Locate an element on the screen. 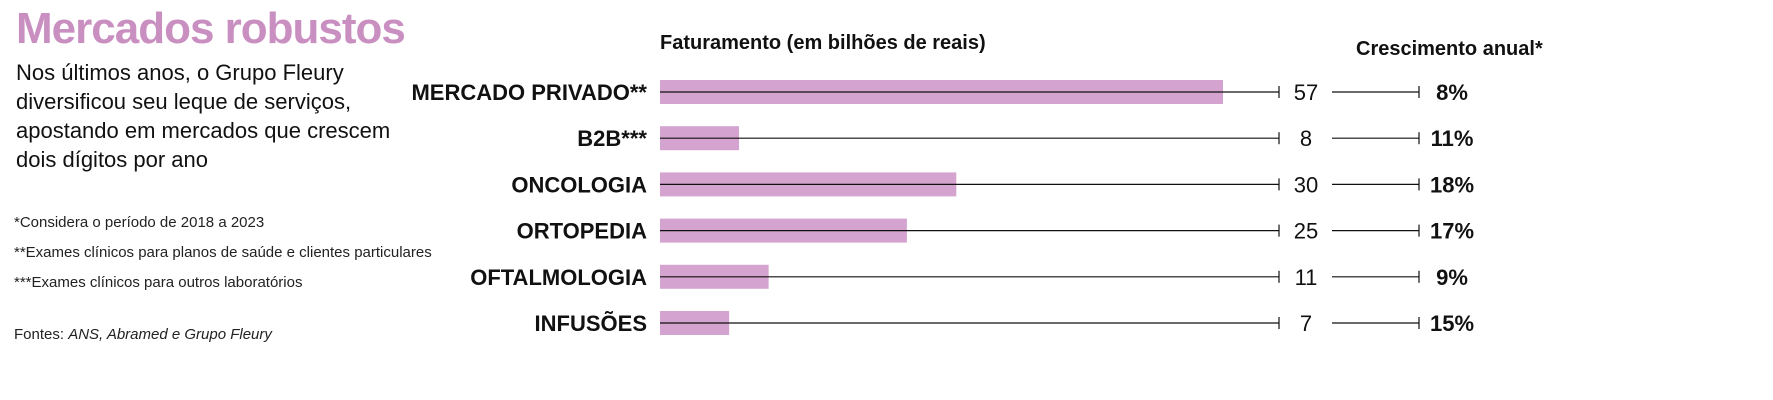 The width and height of the screenshot is (1773, 400). category-label-1: B2B*** is located at coordinates (612, 138).